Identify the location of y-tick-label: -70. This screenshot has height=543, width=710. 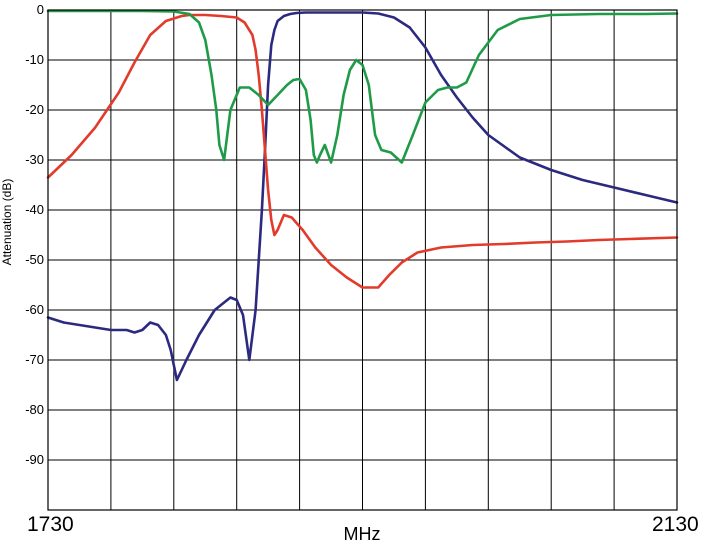
(34, 359).